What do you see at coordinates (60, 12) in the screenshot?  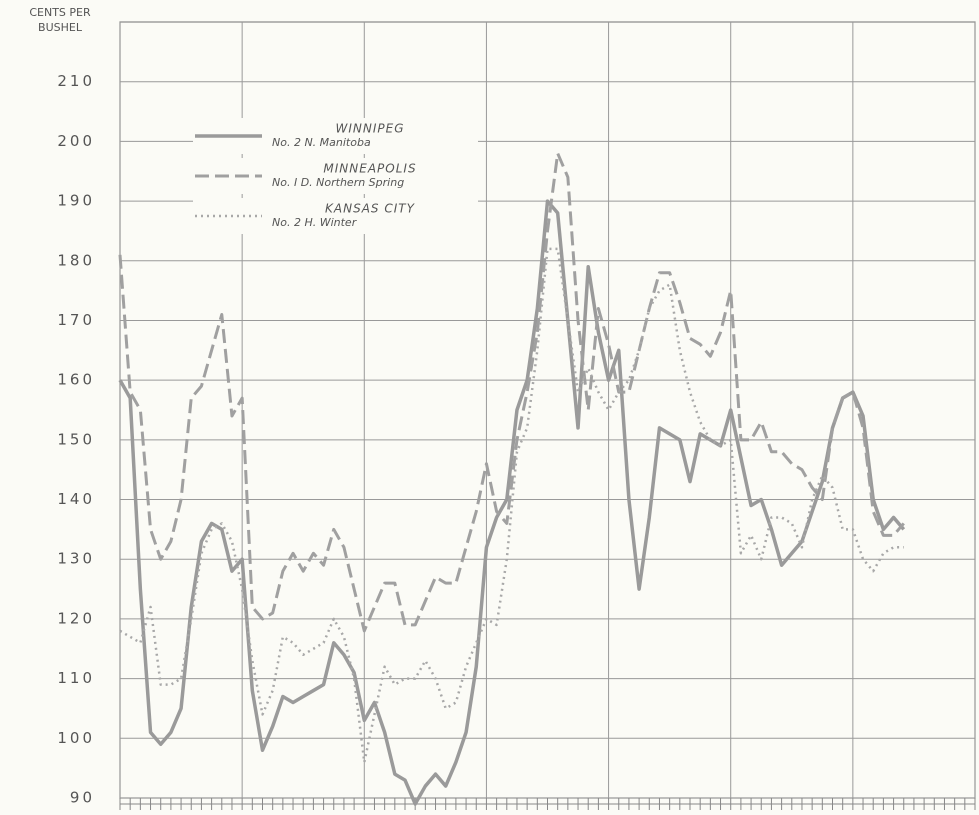 I see `y-label: CENTS PER` at bounding box center [60, 12].